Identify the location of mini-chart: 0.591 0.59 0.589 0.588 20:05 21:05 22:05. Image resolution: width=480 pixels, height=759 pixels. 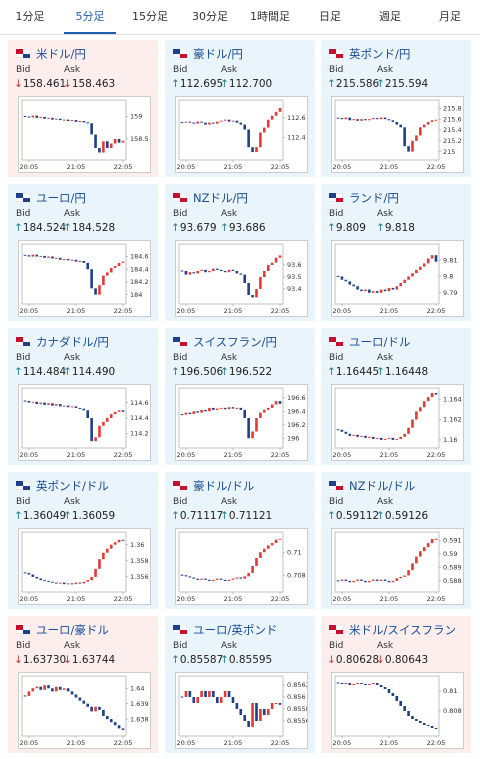
(397, 566).